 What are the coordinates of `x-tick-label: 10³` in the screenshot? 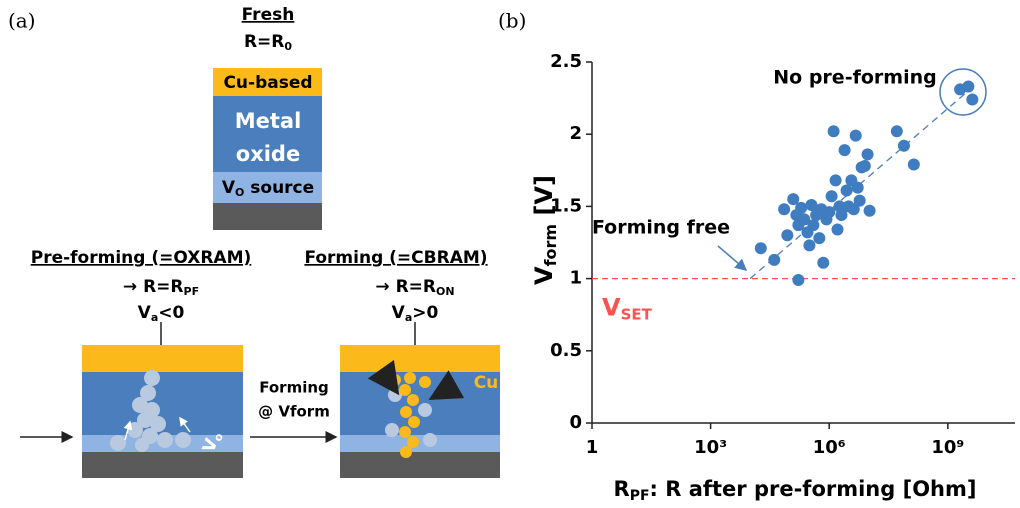 It's located at (710, 447).